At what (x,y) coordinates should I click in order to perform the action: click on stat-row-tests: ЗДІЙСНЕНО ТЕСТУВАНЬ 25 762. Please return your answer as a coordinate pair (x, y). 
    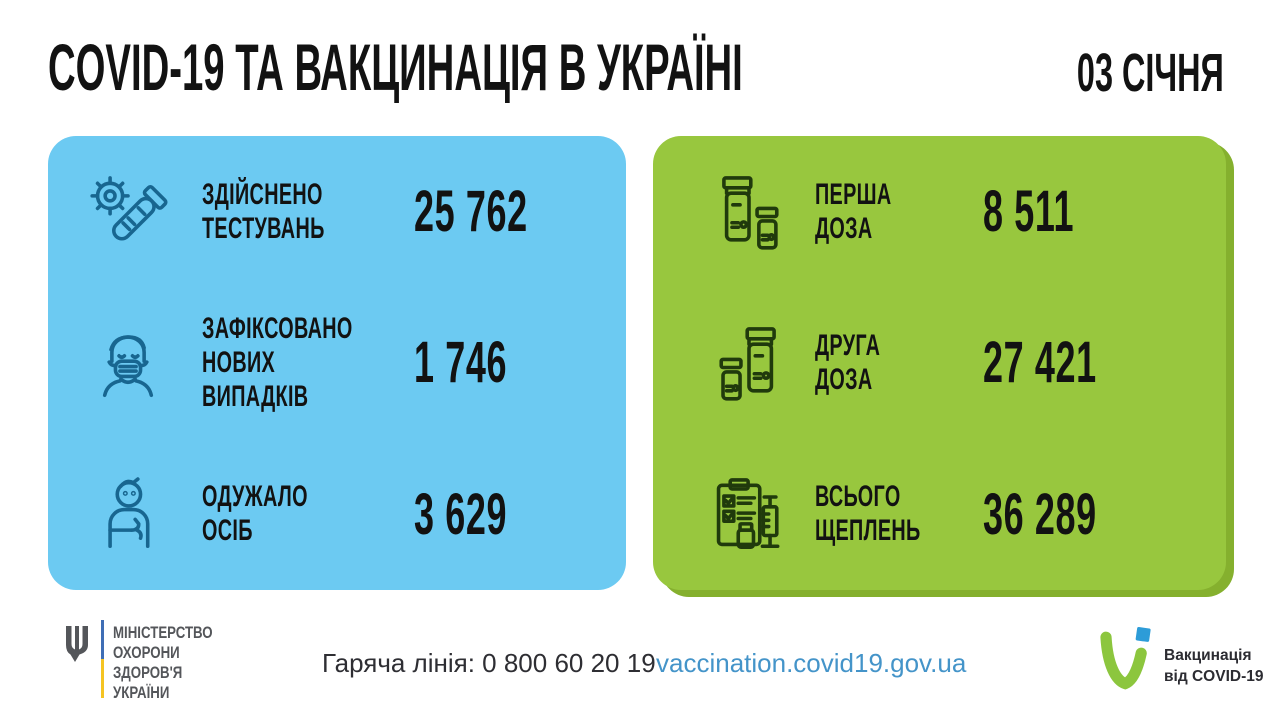
    Looking at the image, I should click on (337, 211).